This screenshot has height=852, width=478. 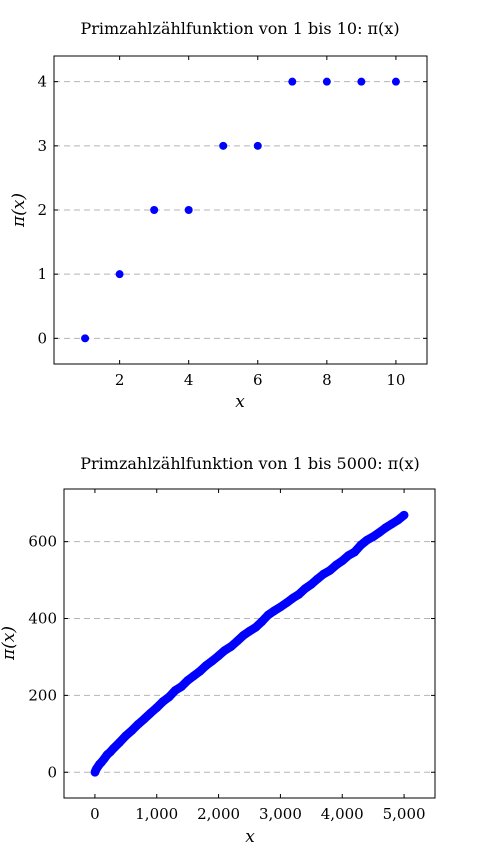 What do you see at coordinates (218, 814) in the screenshot?
I see `chart-2-x-tick-label: 2,000` at bounding box center [218, 814].